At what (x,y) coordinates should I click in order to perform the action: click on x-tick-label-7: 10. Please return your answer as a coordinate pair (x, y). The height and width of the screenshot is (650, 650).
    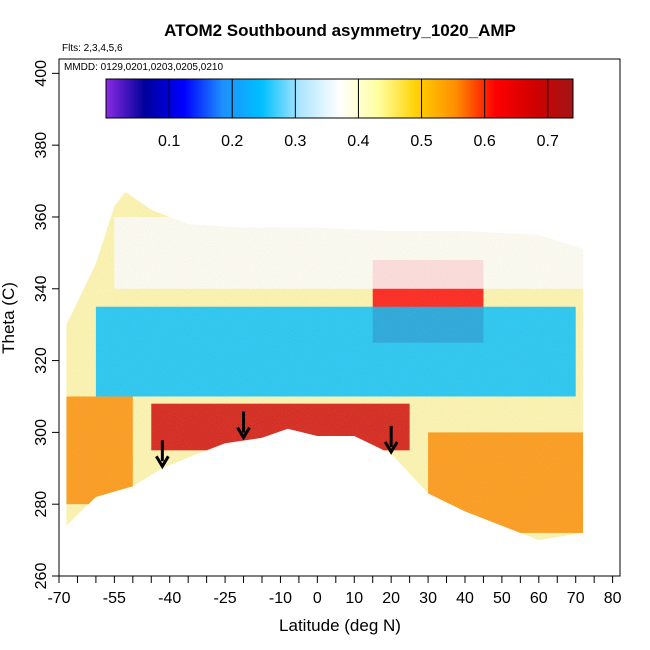
    Looking at the image, I should click on (354, 598).